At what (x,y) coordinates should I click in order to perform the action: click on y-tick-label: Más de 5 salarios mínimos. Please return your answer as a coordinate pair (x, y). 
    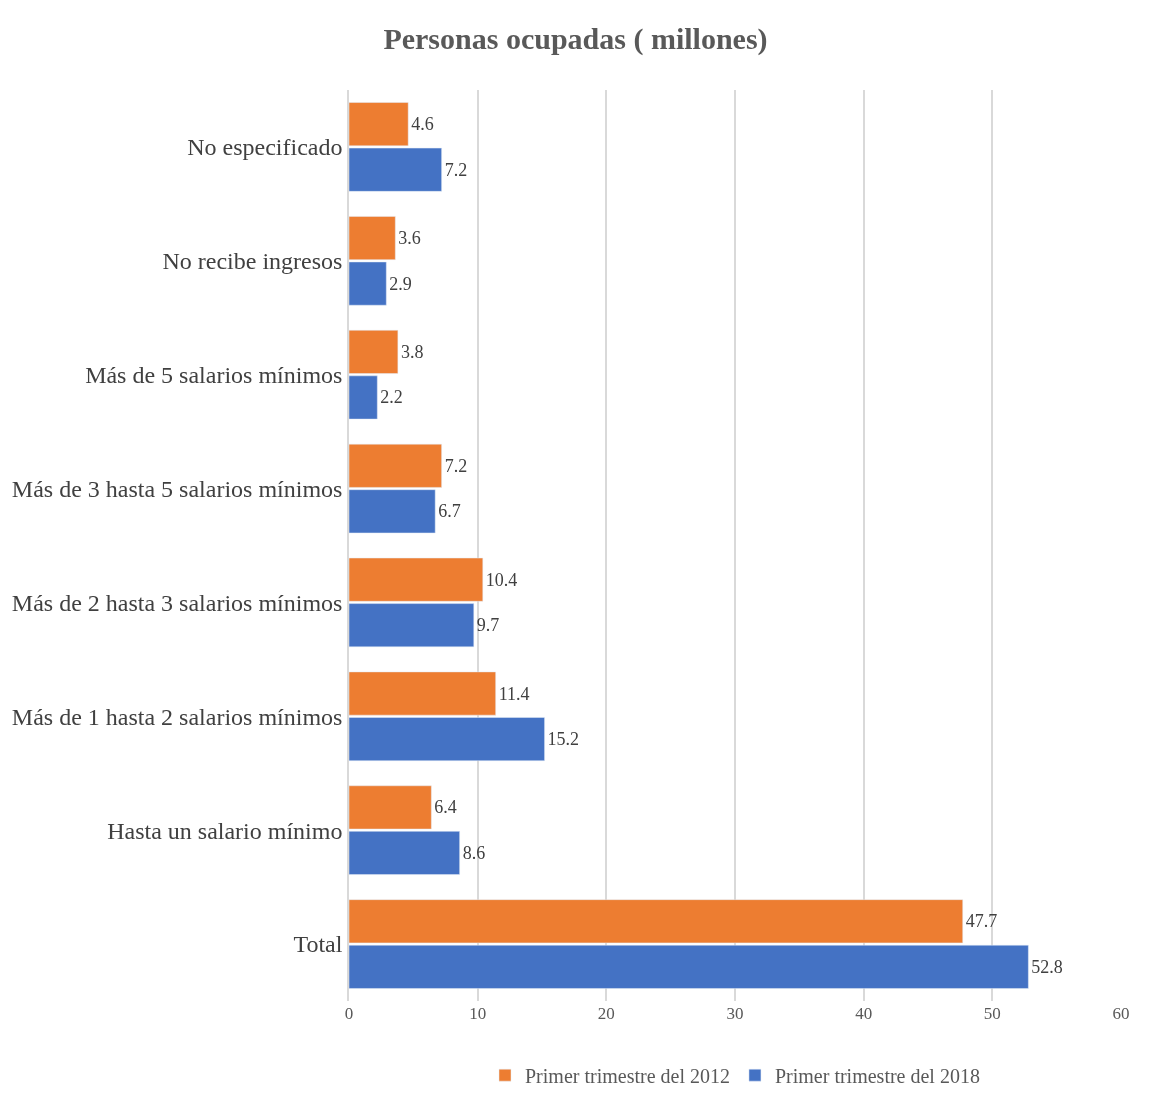
    Looking at the image, I should click on (214, 375).